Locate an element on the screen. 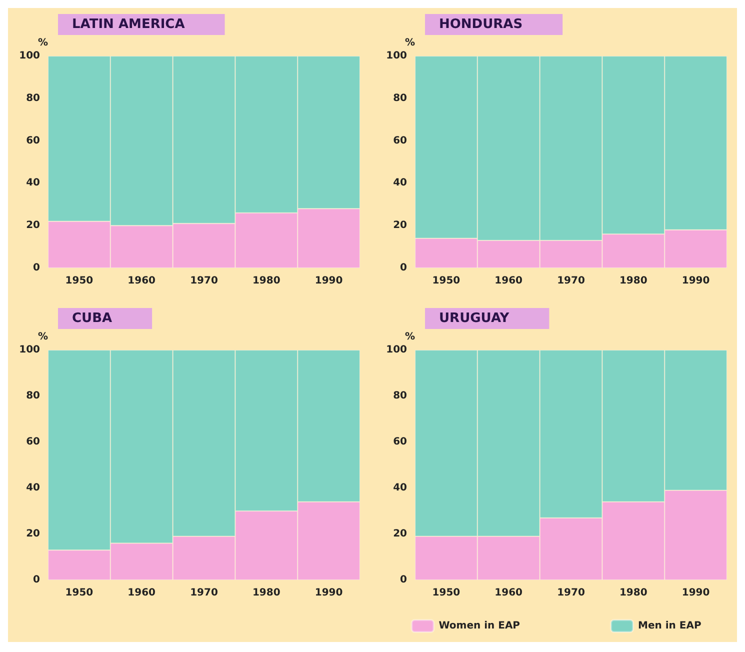 The image size is (745, 652). legend-label: Women in EAP is located at coordinates (479, 626).